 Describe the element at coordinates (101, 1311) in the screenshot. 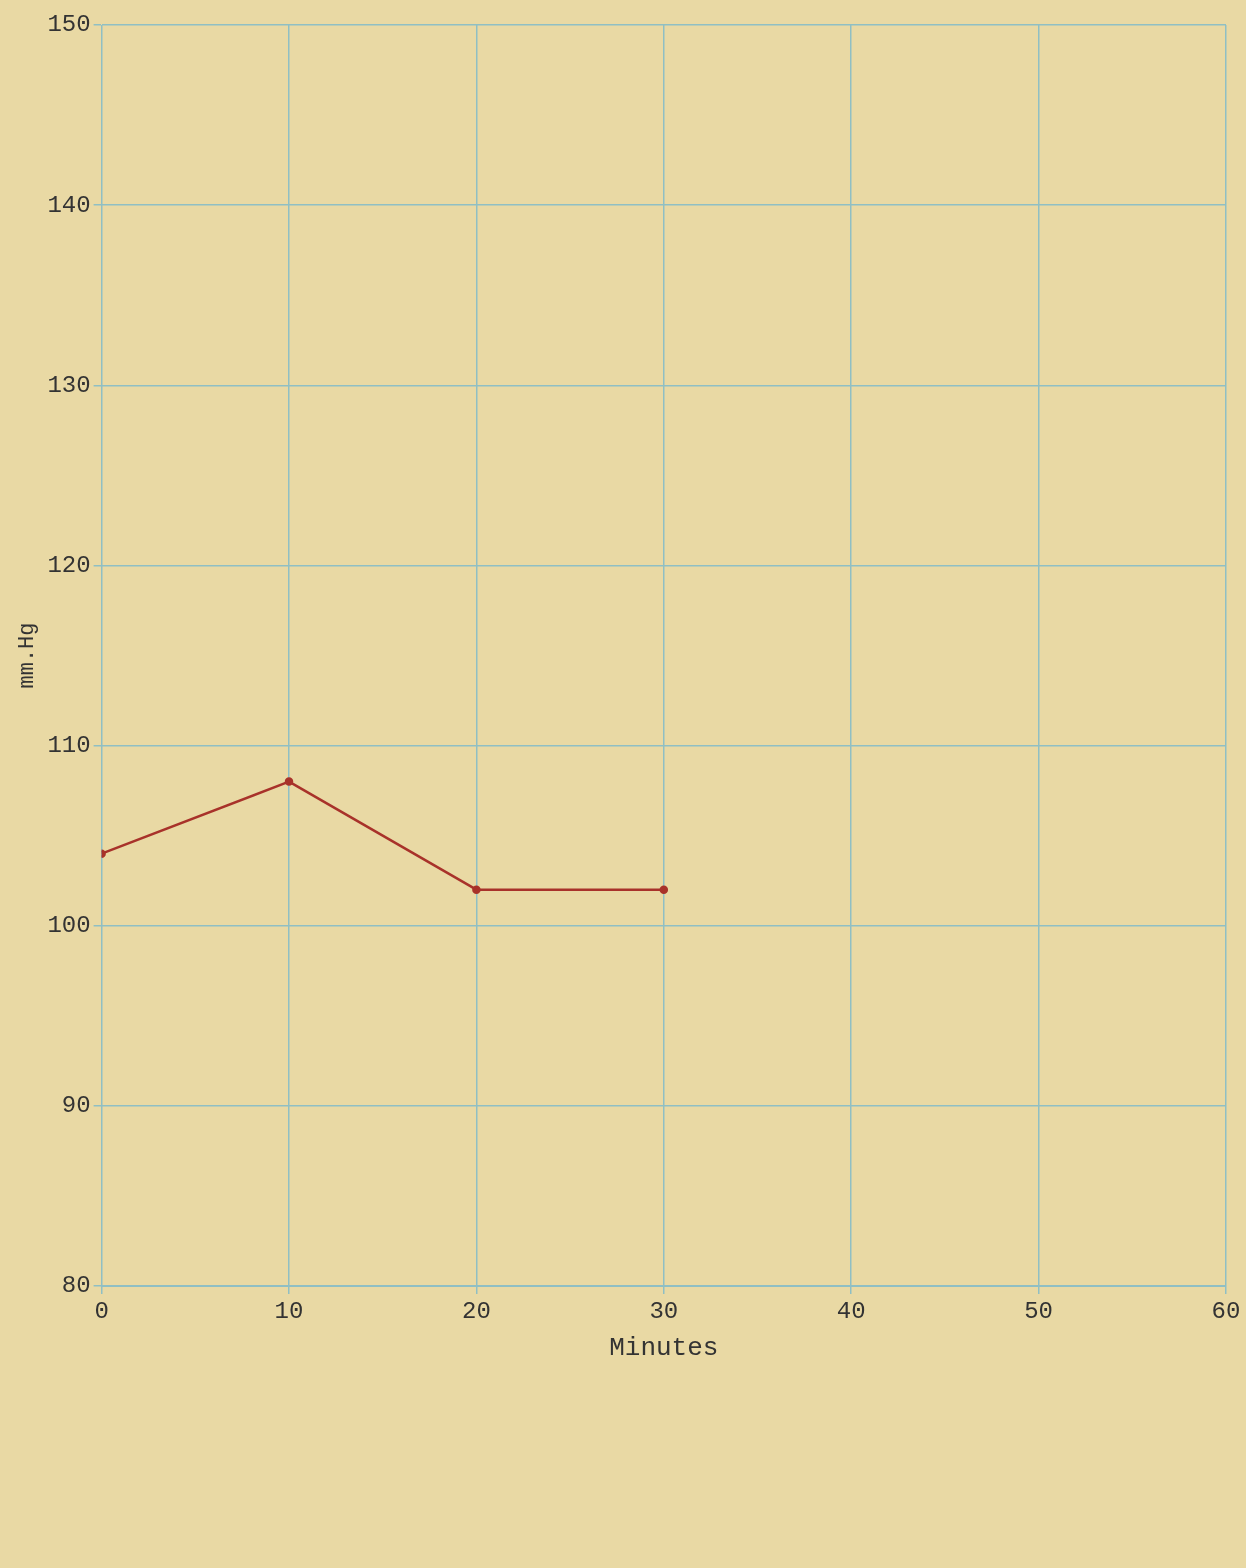

I see `x-tick-label: 0` at that location.